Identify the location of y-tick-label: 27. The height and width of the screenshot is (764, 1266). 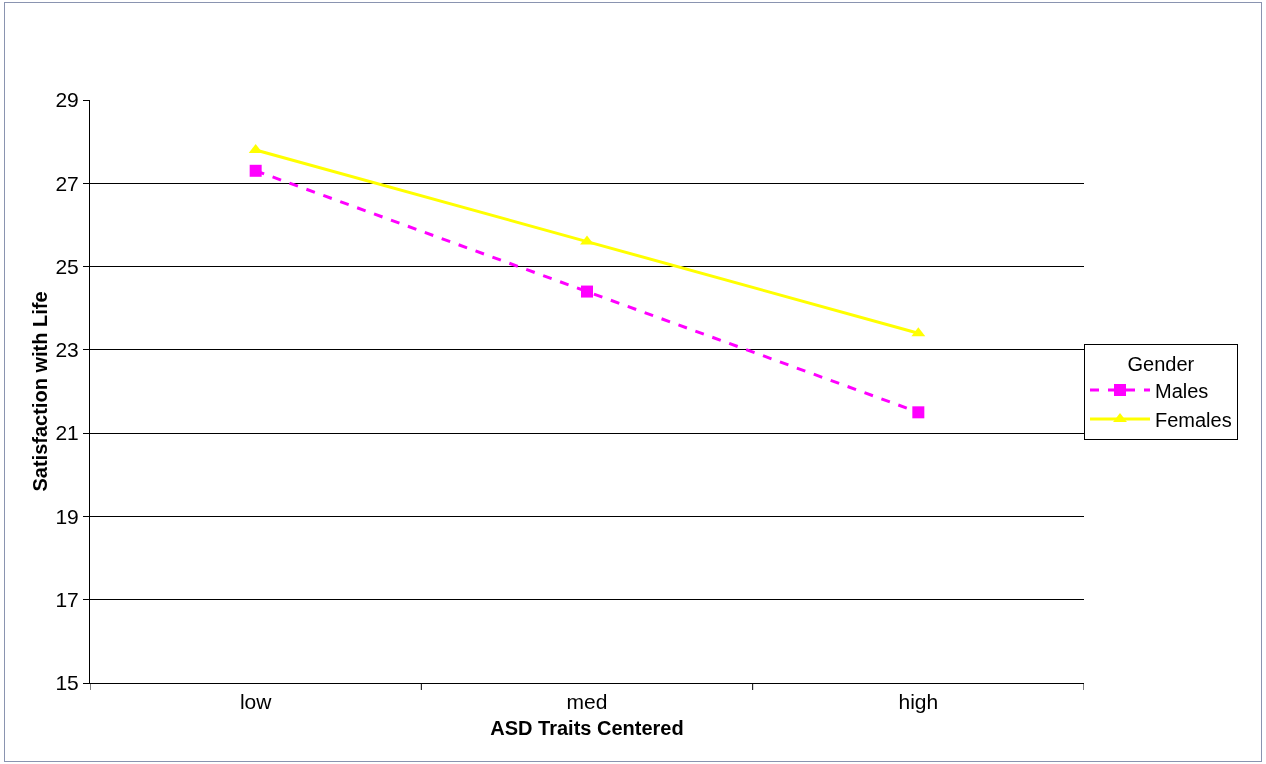
(67, 183).